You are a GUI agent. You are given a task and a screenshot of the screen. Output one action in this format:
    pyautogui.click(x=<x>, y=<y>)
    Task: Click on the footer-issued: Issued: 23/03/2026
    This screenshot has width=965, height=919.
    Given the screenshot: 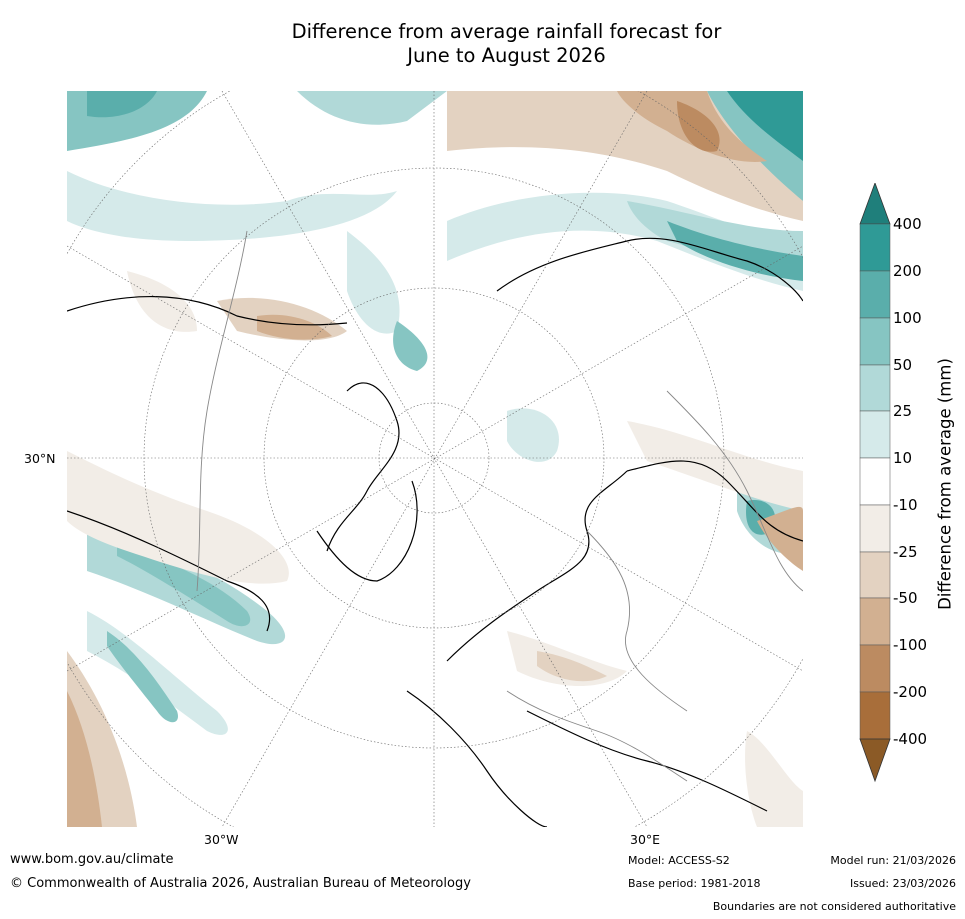 What is the action you would take?
    pyautogui.click(x=902, y=883)
    